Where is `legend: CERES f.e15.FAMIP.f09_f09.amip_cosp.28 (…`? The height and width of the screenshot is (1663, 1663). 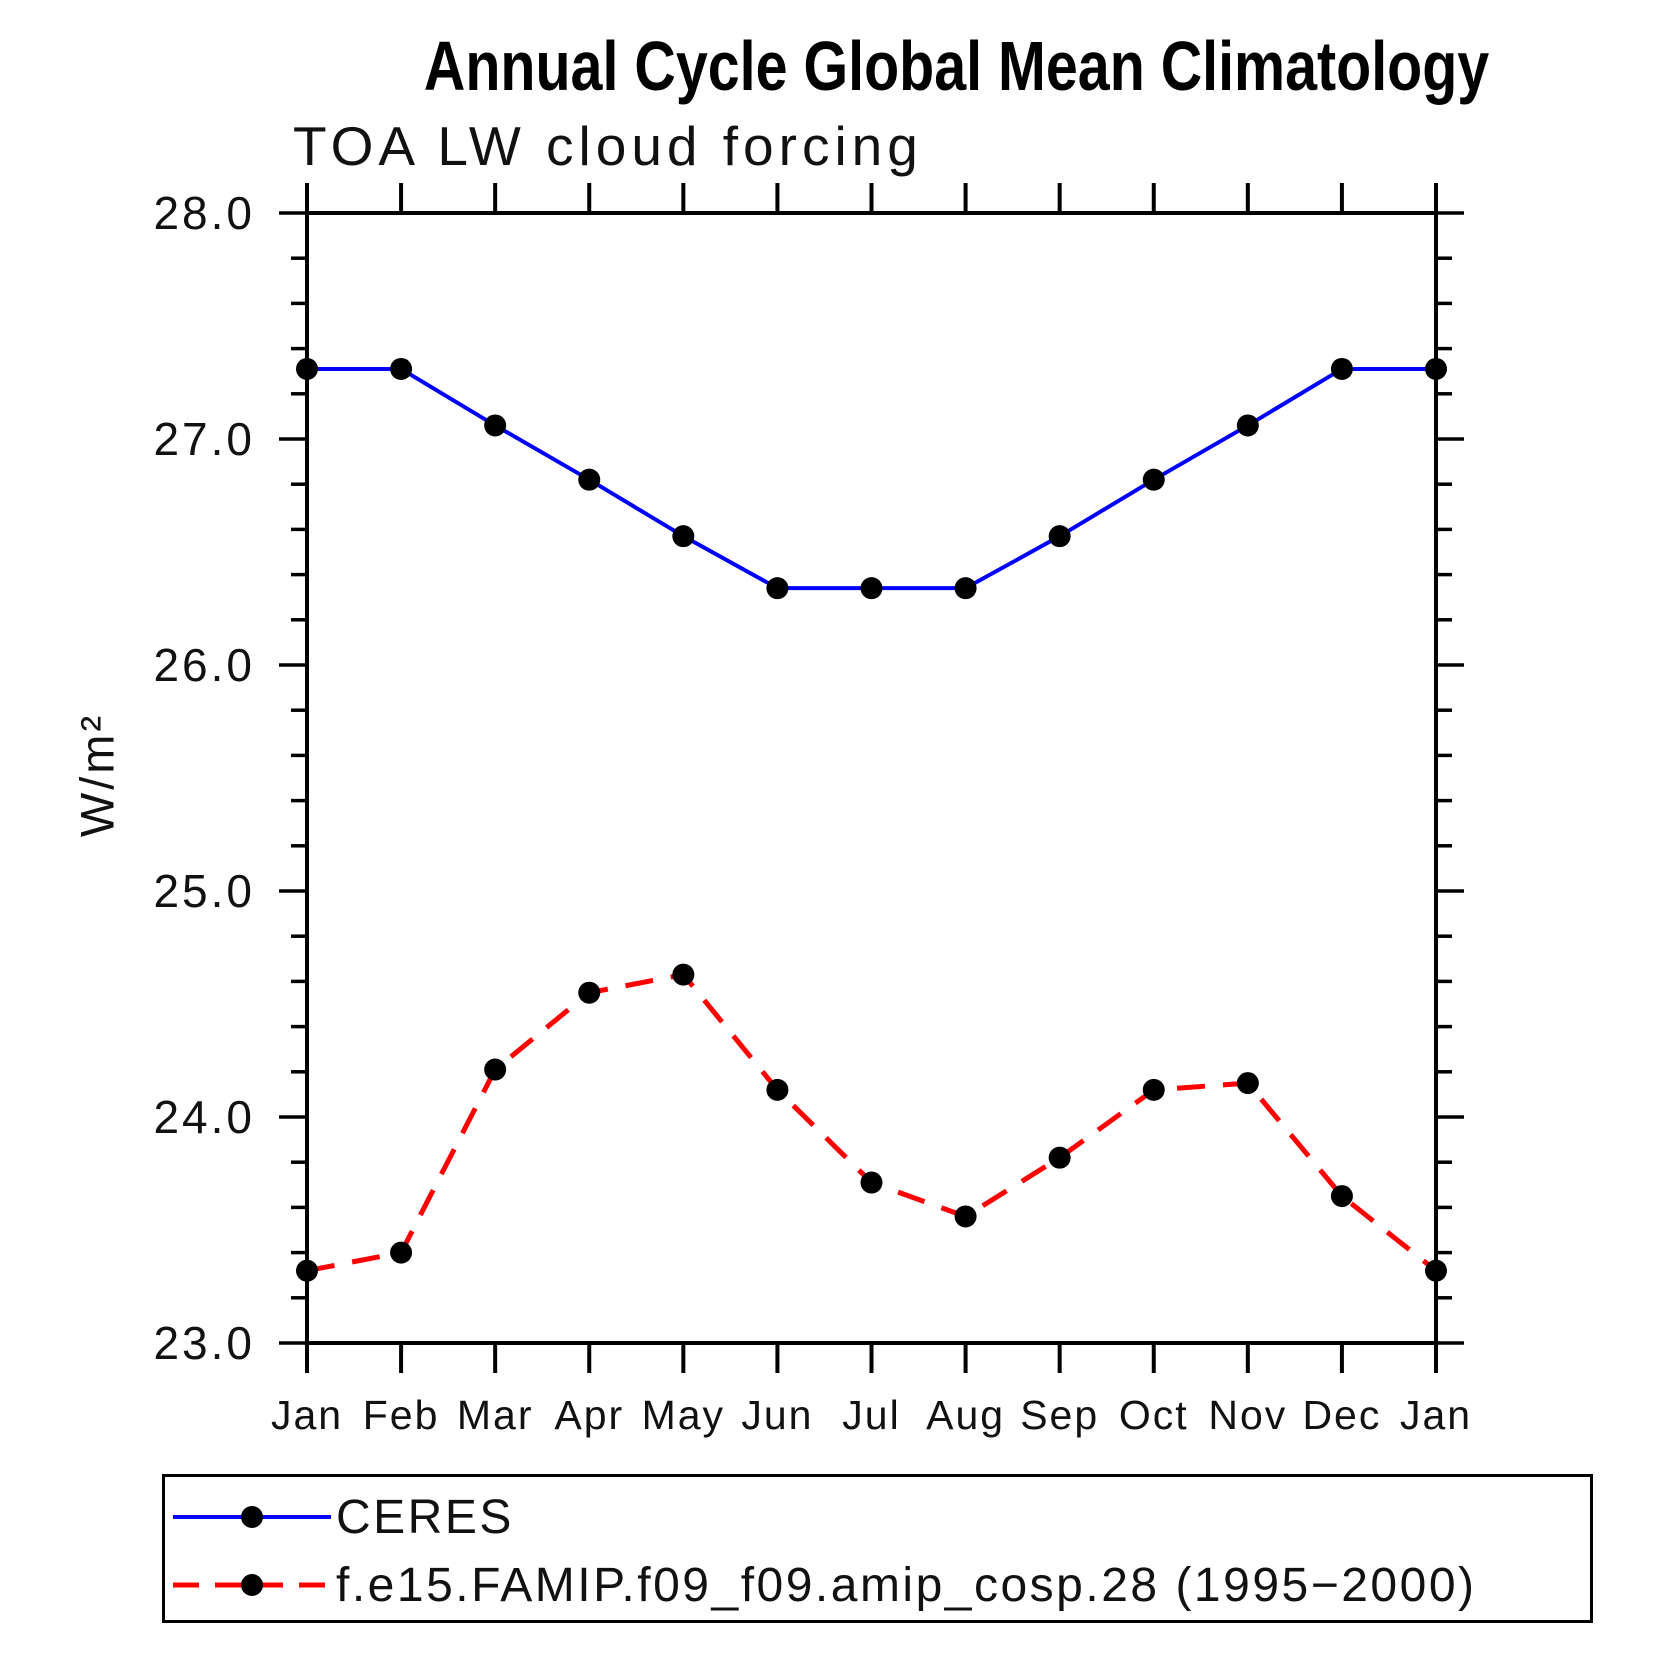 legend: CERES f.e15.FAMIP.f09_f09.amip_cosp.28 (… is located at coordinates (877, 1548).